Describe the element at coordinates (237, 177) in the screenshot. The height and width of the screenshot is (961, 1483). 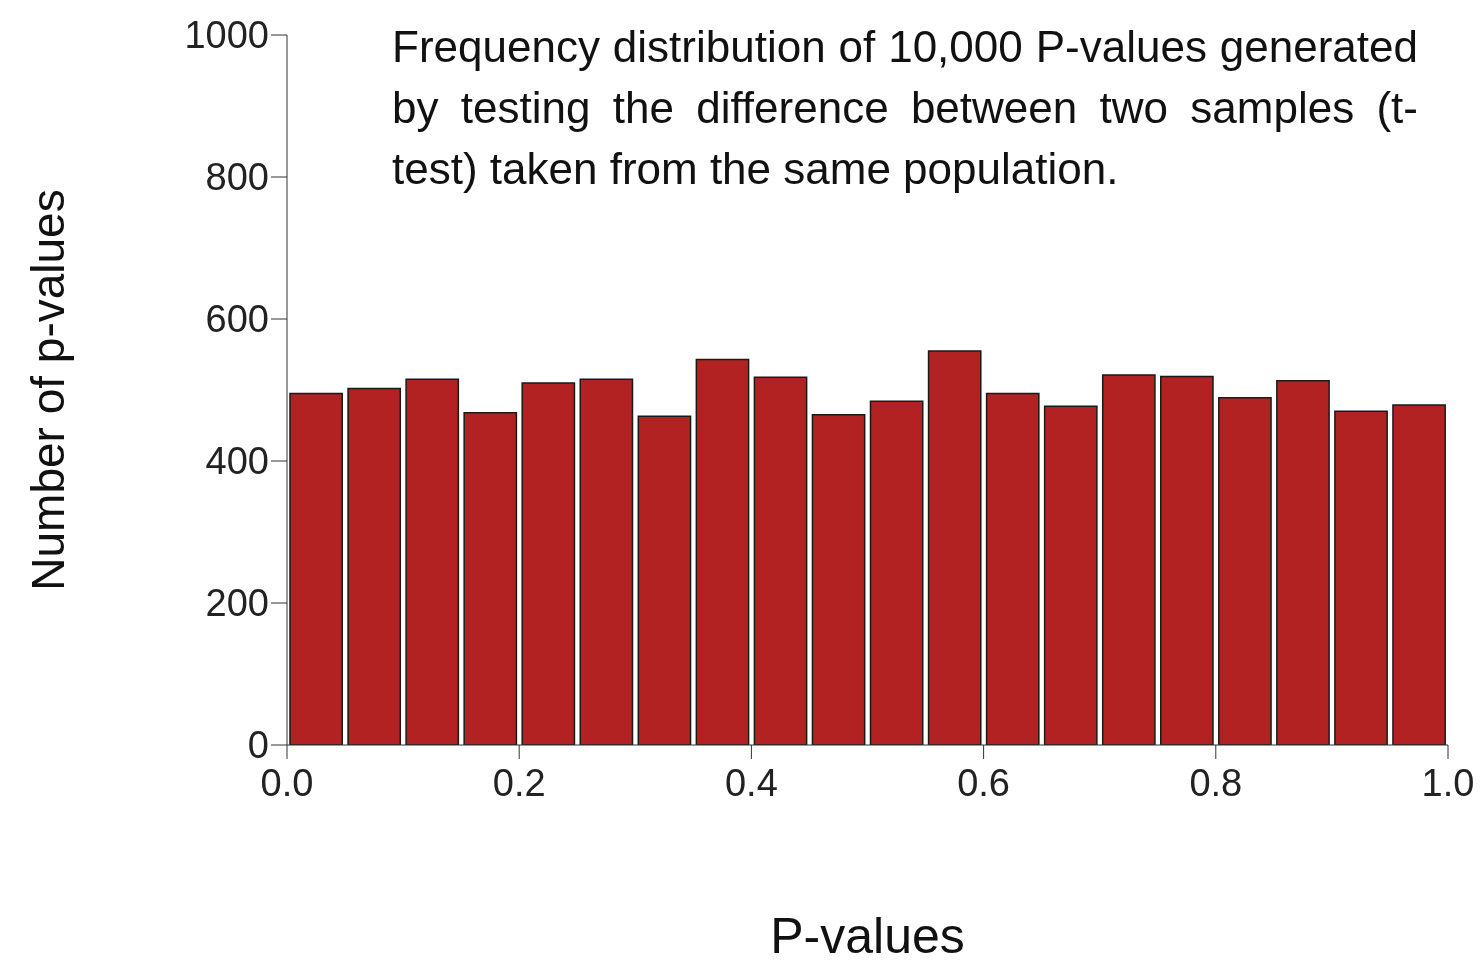
I see `y-tick-label: 800` at that location.